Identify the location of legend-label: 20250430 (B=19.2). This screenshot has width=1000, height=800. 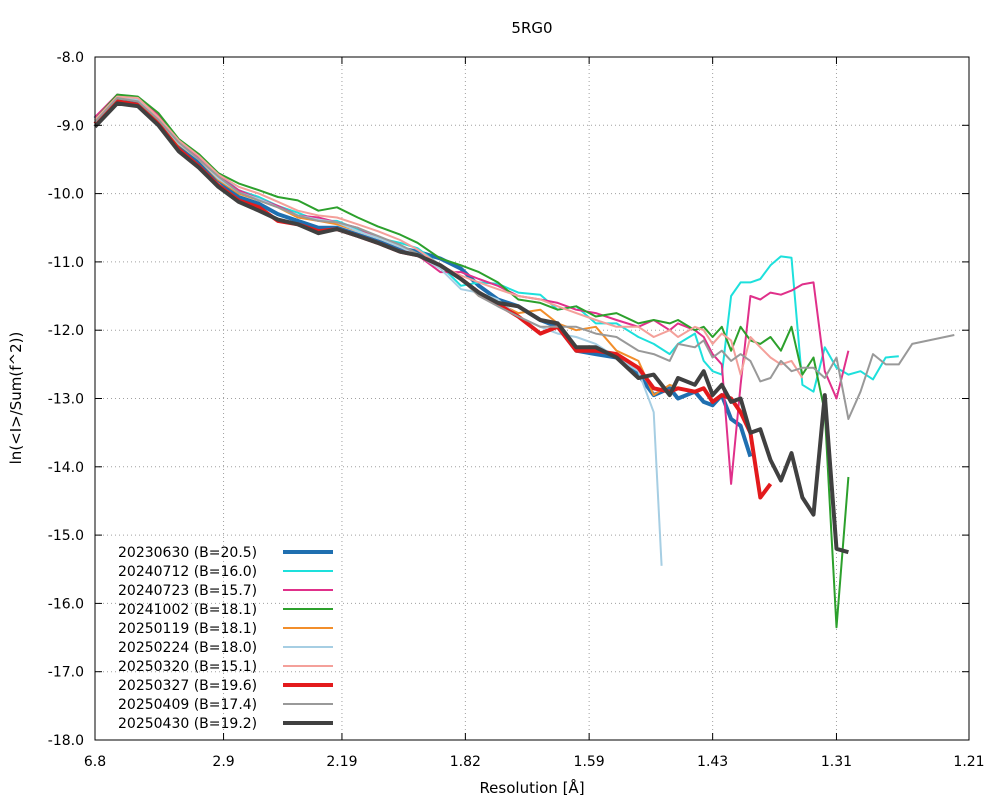
(187, 724).